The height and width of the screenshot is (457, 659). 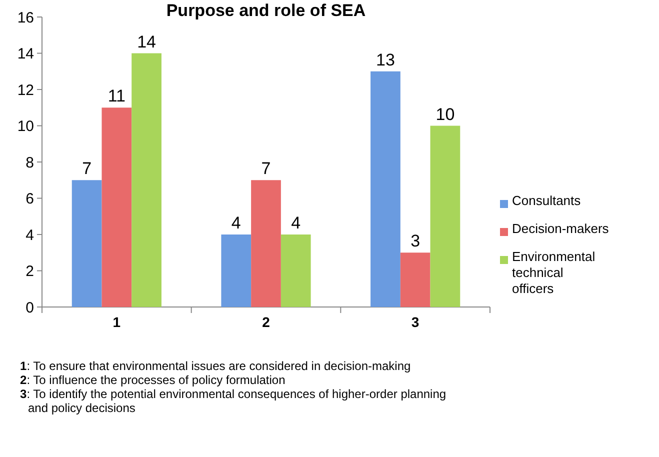 I want to click on text: 1: To ensure that environmental issues are considered in decision-making, so click(x=215, y=366).